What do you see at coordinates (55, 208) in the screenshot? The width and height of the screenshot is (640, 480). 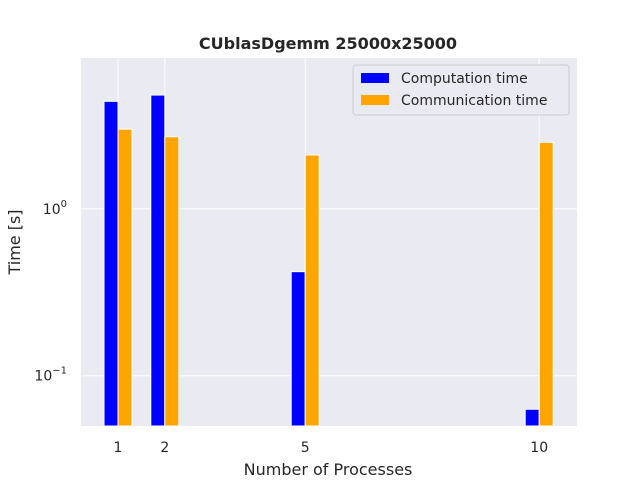 I see `y-tick-label: 10⁰` at bounding box center [55, 208].